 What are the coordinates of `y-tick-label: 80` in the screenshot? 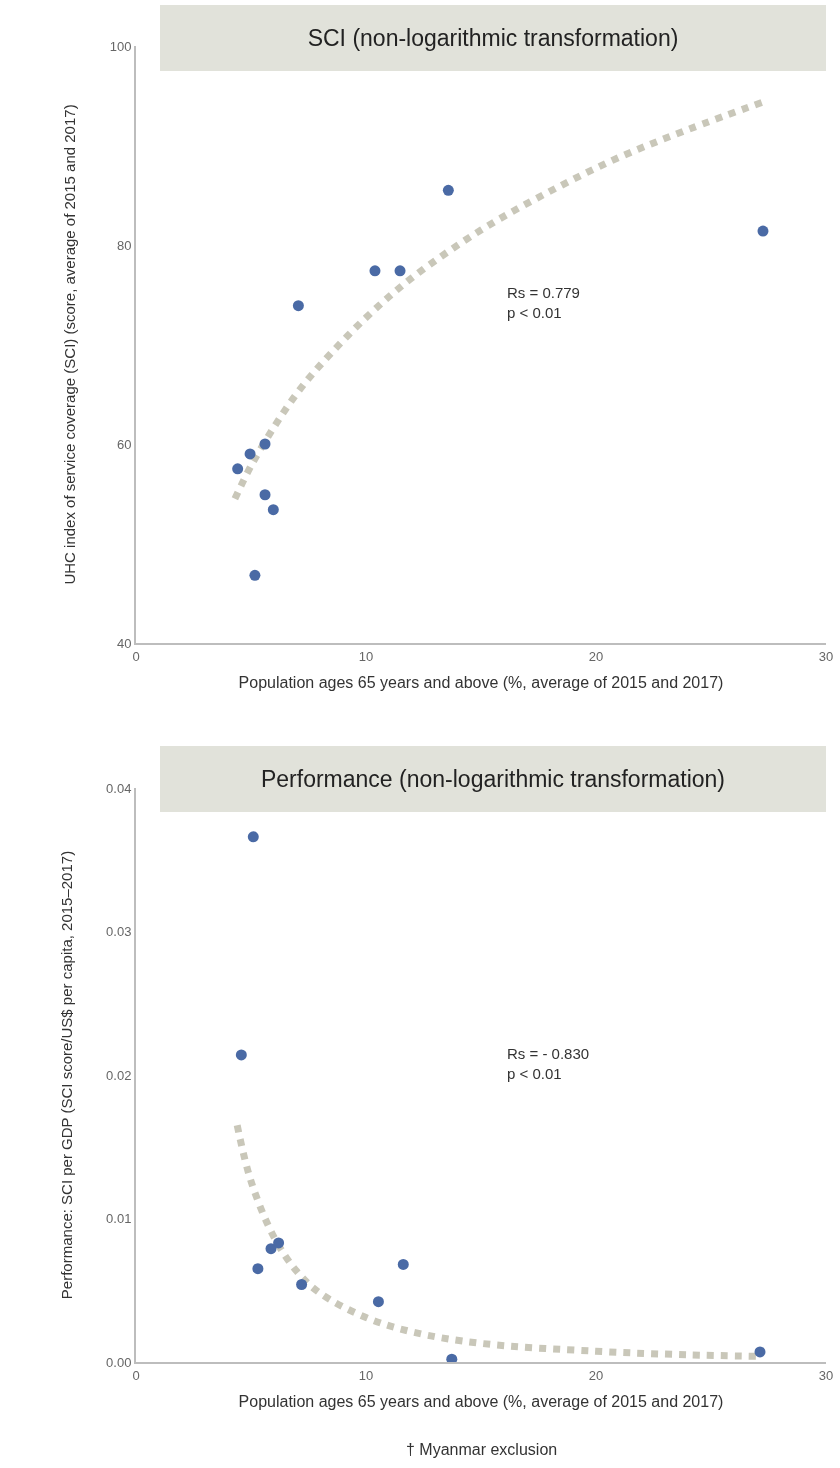 It's located at (124, 245).